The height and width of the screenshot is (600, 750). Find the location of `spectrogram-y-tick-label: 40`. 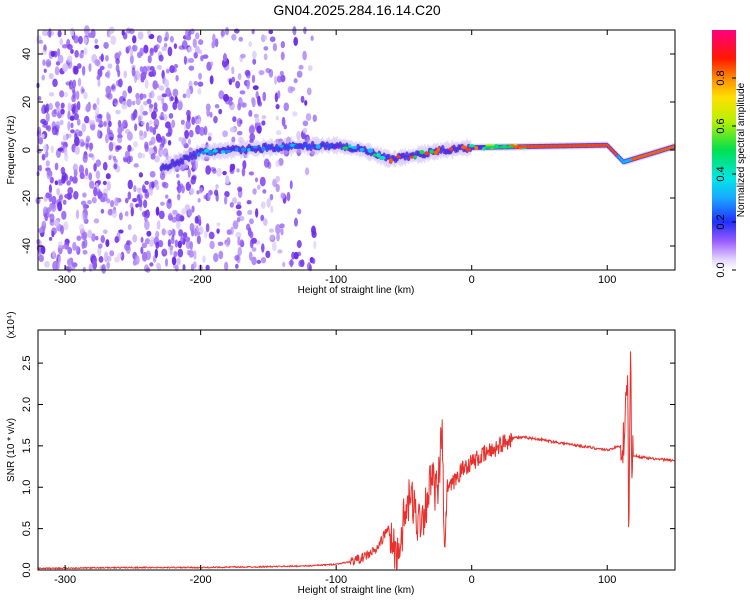

spectrogram-y-tick-label: 40 is located at coordinates (27, 54).